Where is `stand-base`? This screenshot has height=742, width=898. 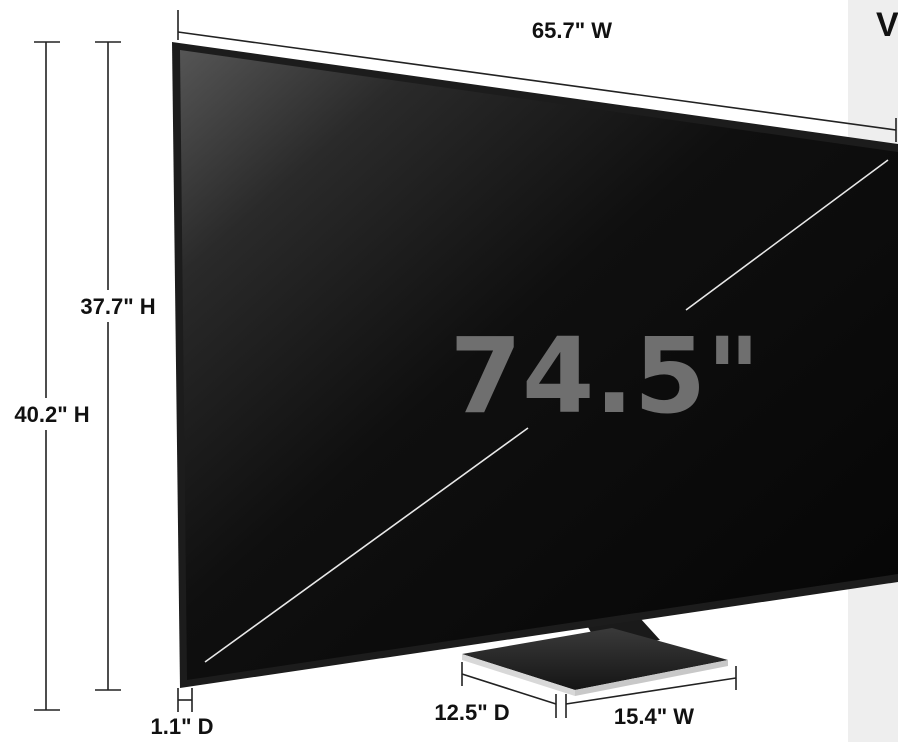 stand-base is located at coordinates (595, 659).